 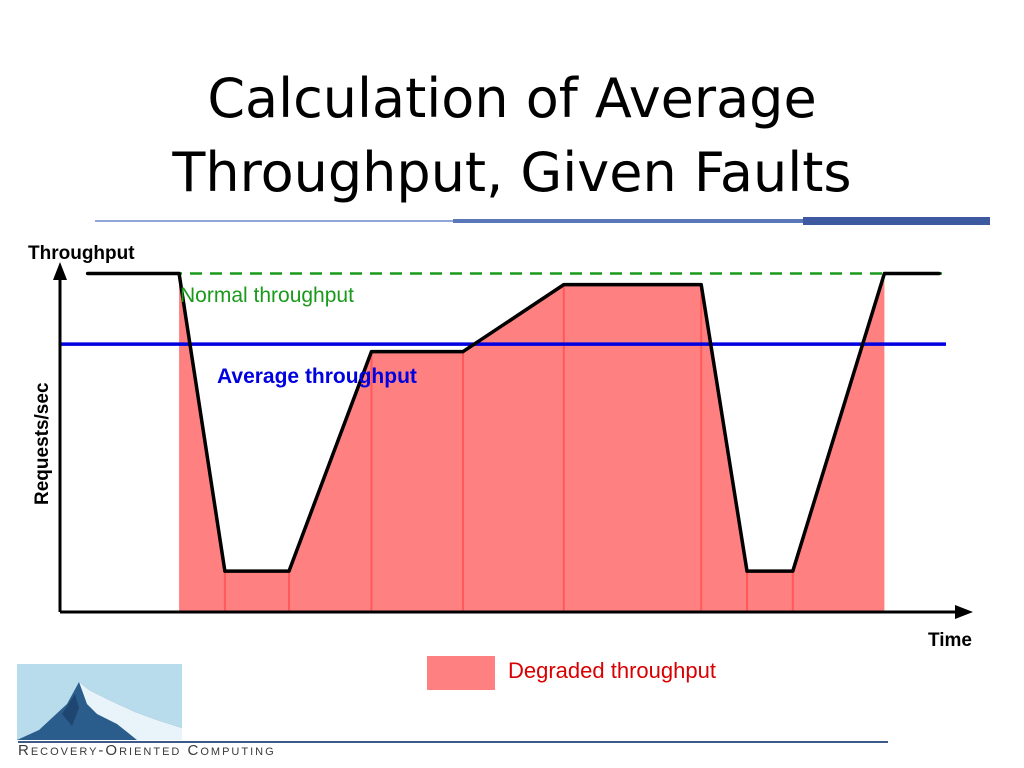 I want to click on title-rule-dark, so click(x=896, y=221).